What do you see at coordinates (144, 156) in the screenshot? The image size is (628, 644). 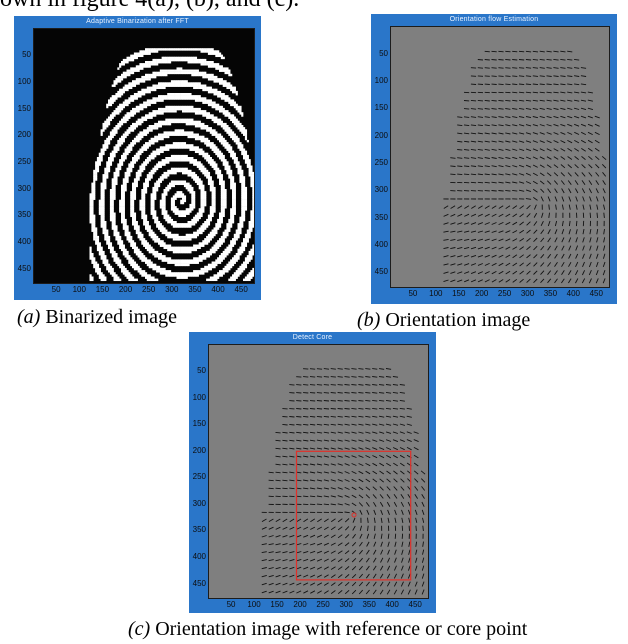 I see `binarized-plot` at bounding box center [144, 156].